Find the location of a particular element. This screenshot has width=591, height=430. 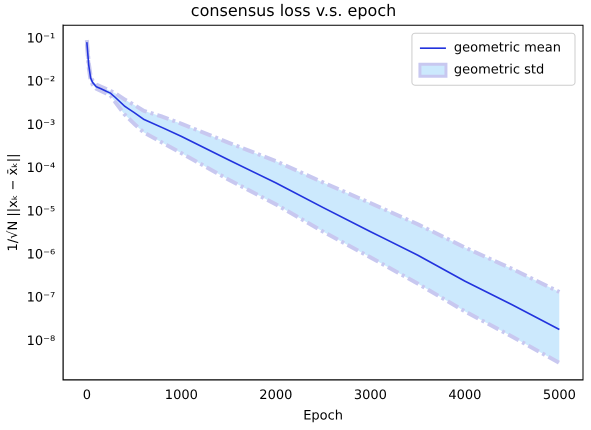

x-tick-label: 2000 is located at coordinates (275, 395).